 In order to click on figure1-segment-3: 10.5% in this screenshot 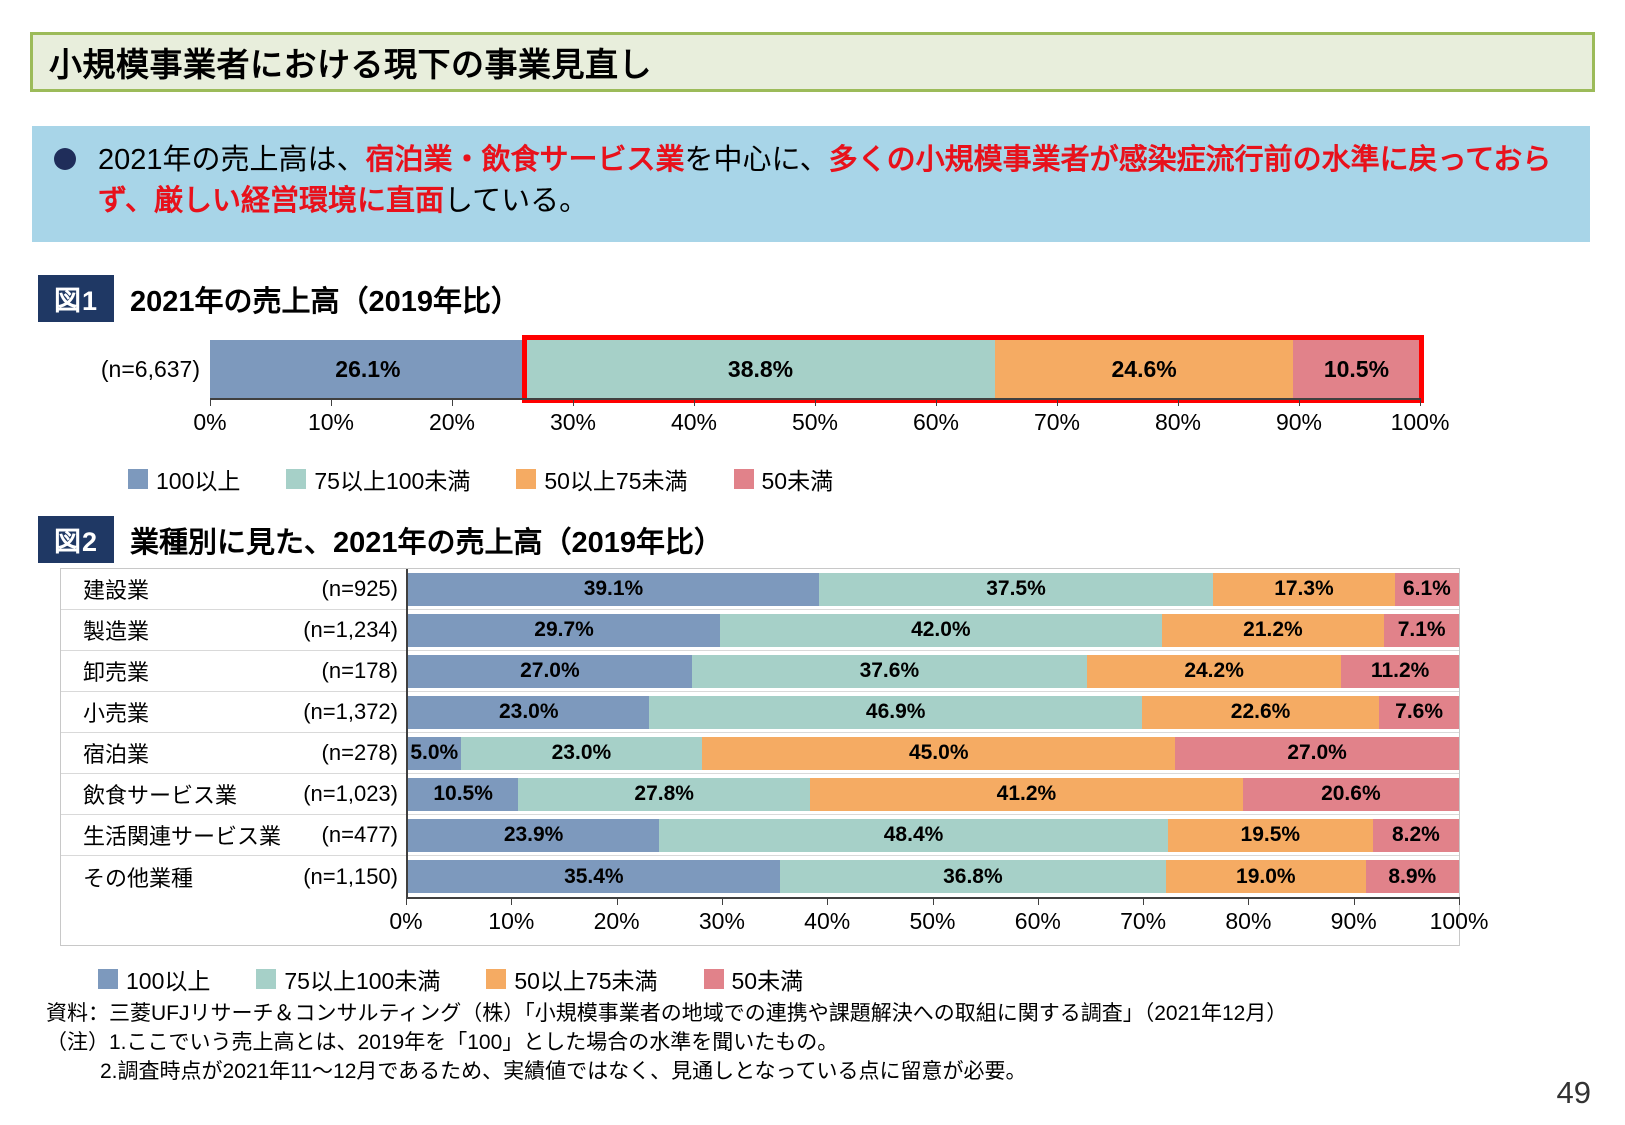, I will do `click(1356, 369)`.